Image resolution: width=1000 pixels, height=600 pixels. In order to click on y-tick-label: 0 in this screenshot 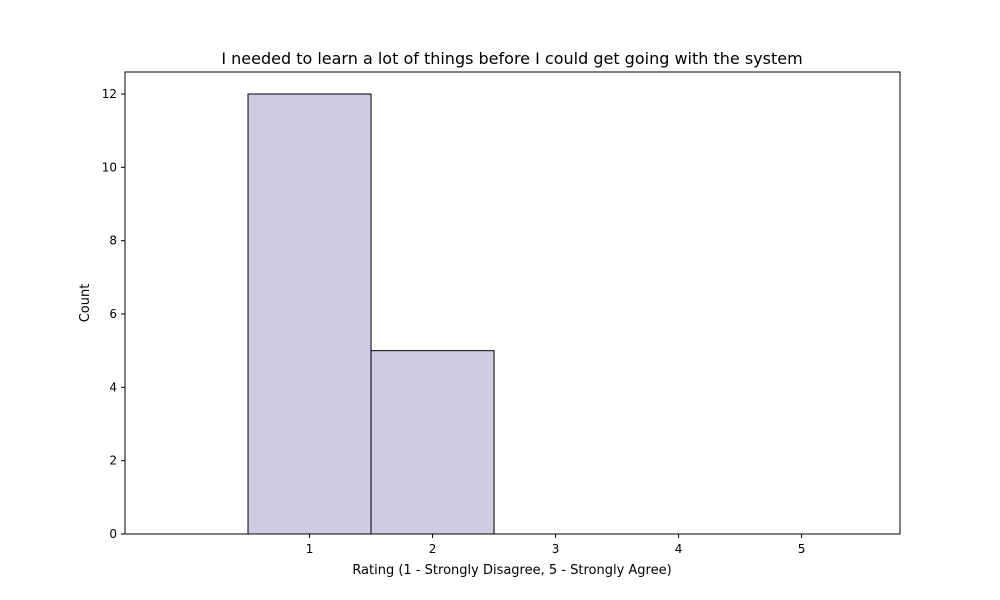, I will do `click(113, 534)`.